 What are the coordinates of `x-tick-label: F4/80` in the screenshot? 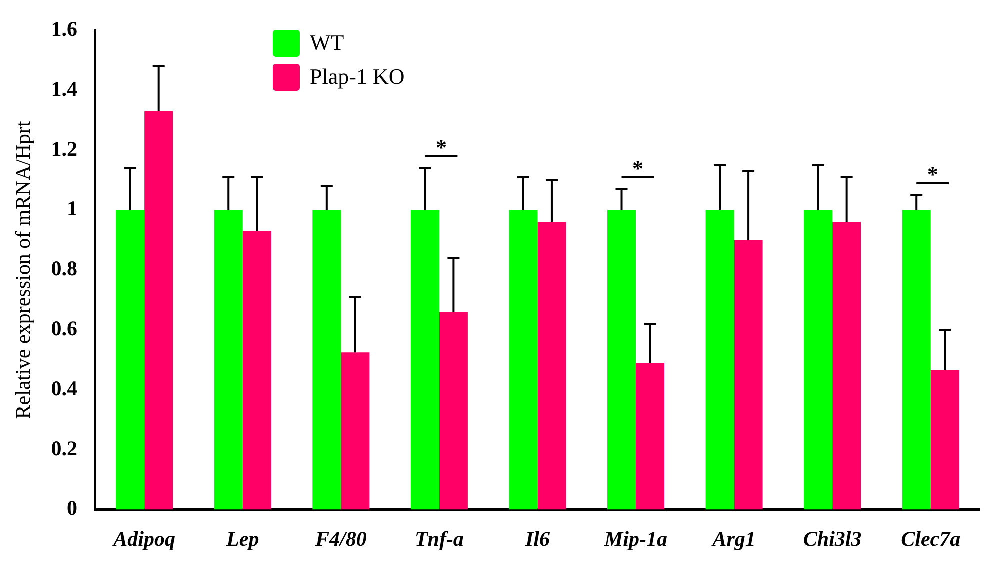 It's located at (341, 538).